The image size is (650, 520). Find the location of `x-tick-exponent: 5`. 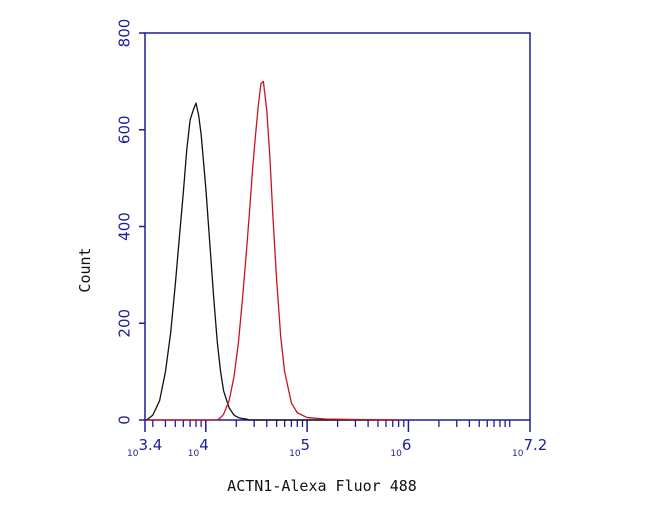

x-tick-exponent: 5 is located at coordinates (306, 445).